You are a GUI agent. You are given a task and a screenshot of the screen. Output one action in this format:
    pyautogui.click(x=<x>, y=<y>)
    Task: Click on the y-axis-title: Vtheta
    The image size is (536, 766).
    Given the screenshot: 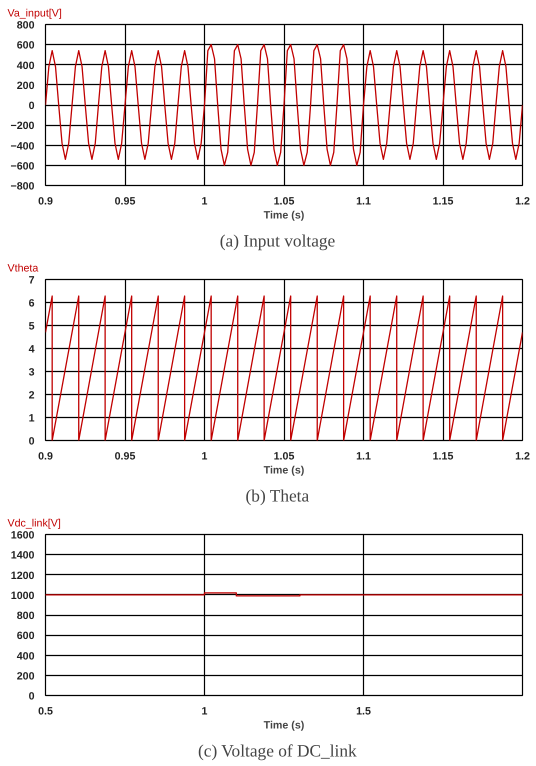 What is the action you would take?
    pyautogui.click(x=23, y=268)
    